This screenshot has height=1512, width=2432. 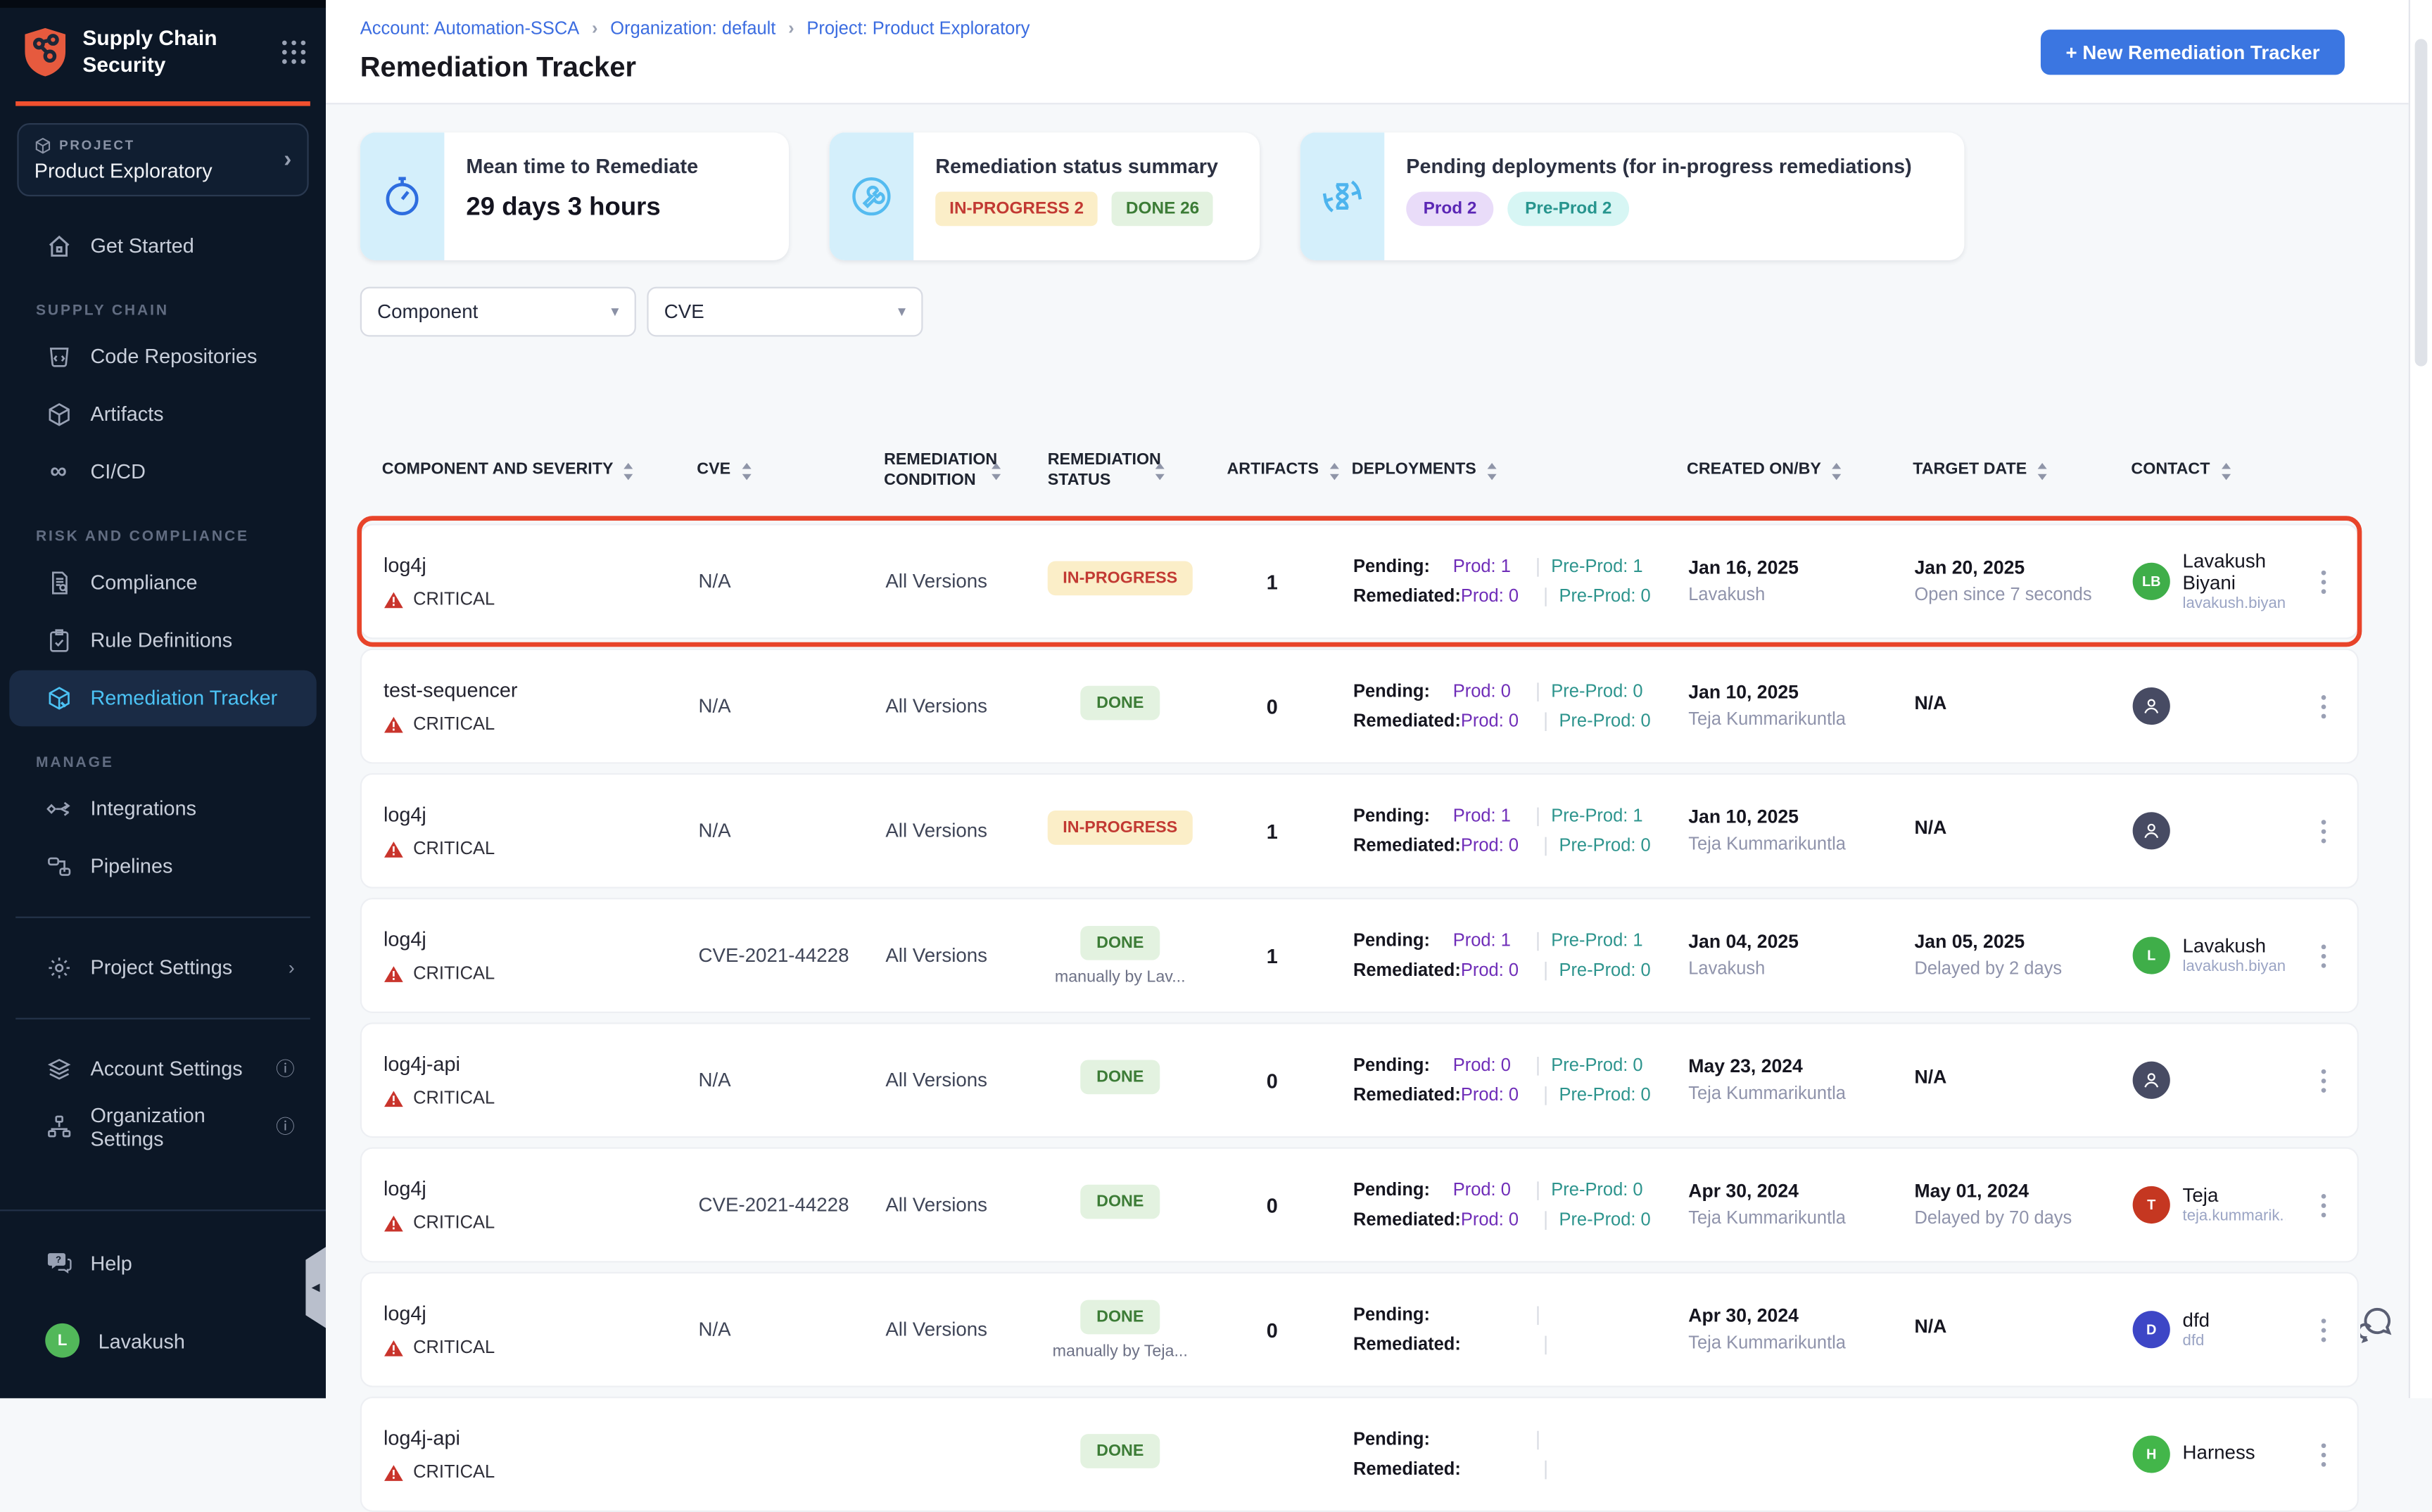 I want to click on user-avatar: L, so click(x=62, y=1340).